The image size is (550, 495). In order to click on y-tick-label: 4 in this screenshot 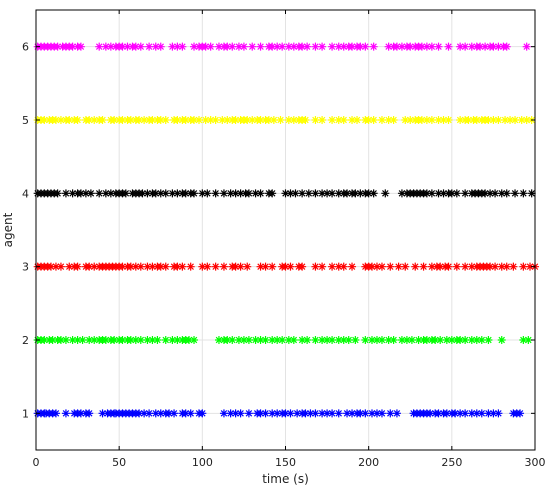, I will do `click(25, 193)`.